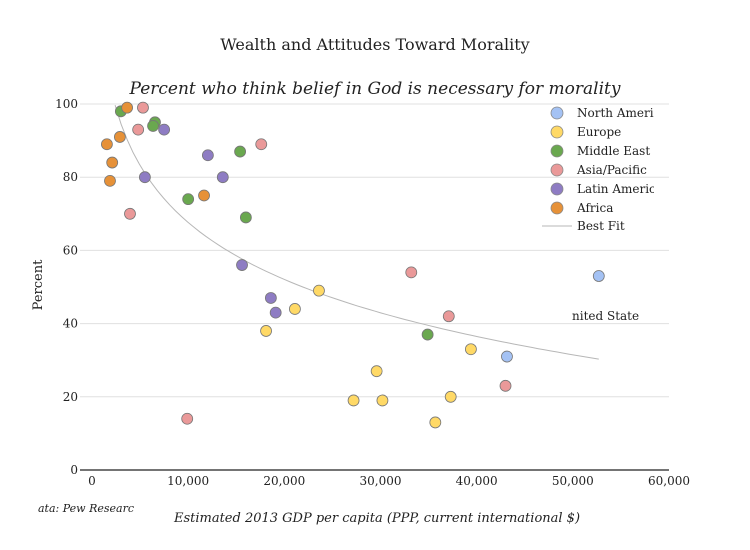 This screenshot has height=550, width=750. What do you see at coordinates (70, 250) in the screenshot?
I see `y-tick-label: 60` at bounding box center [70, 250].